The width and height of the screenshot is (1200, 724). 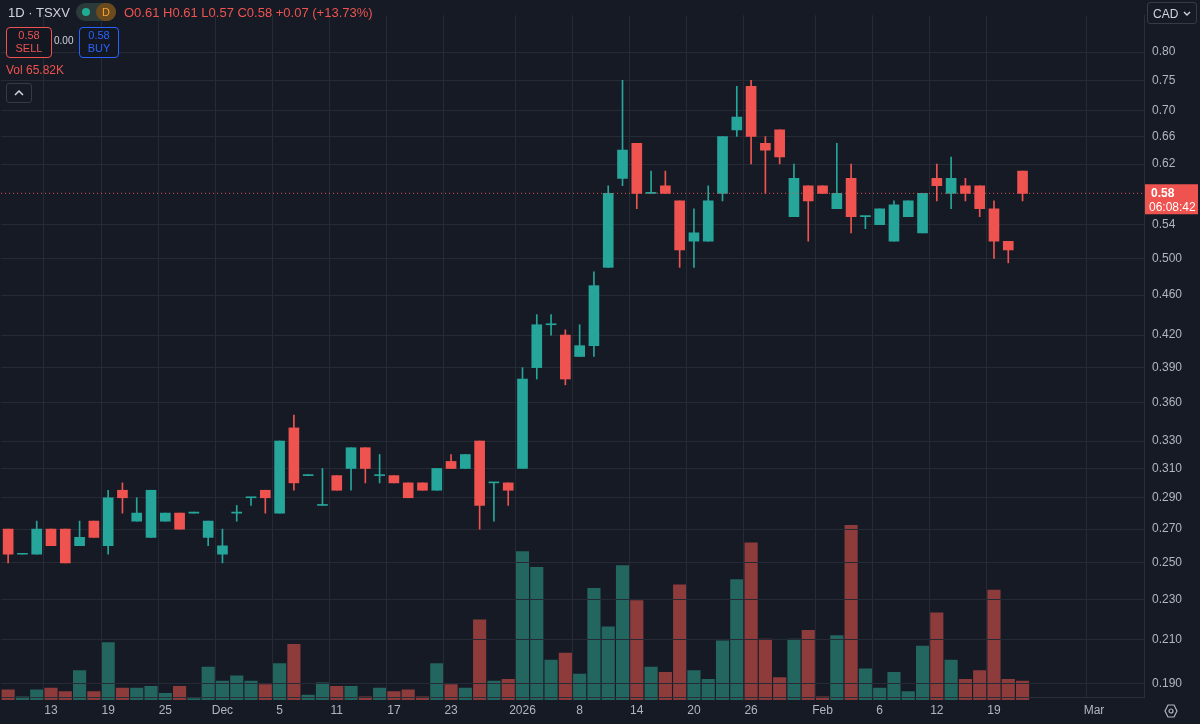 I want to click on y-tick-label: 0.75, so click(x=1164, y=79).